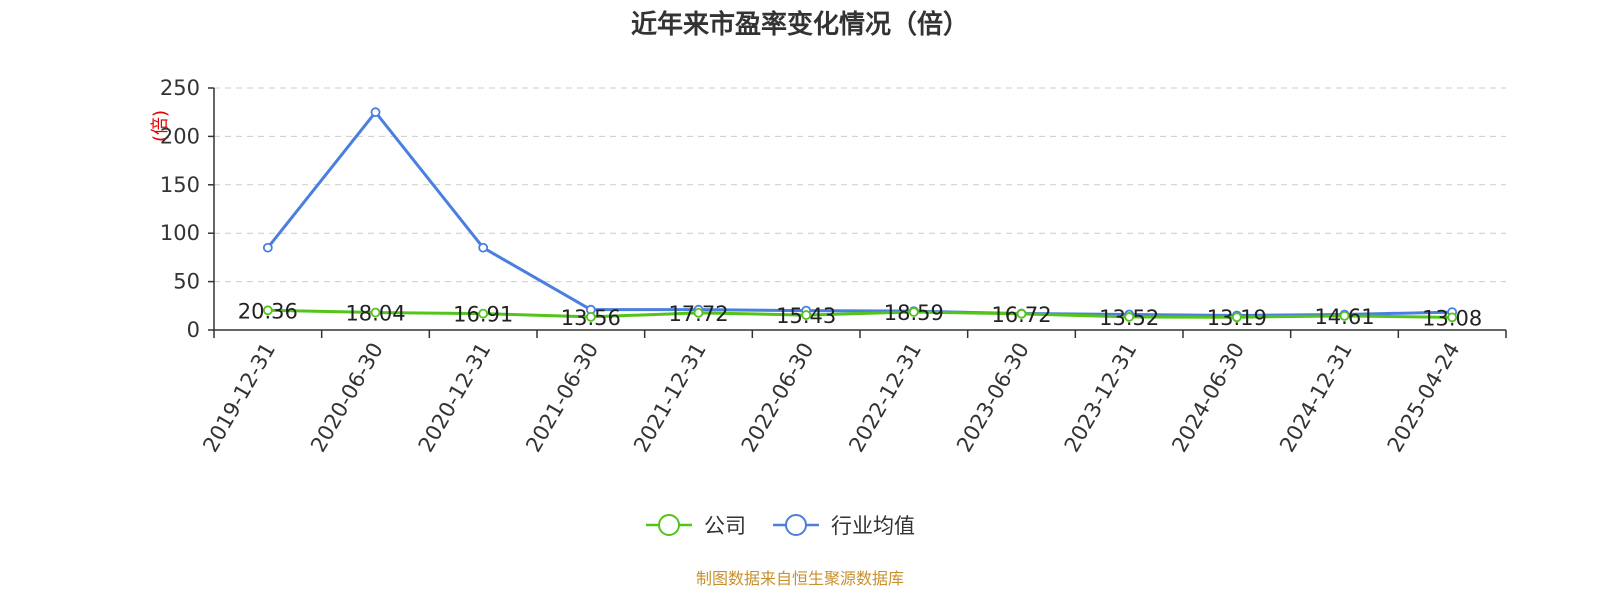  Describe the element at coordinates (885, 398) in the screenshot. I see `x-tick-label: 2022-12-31` at that location.